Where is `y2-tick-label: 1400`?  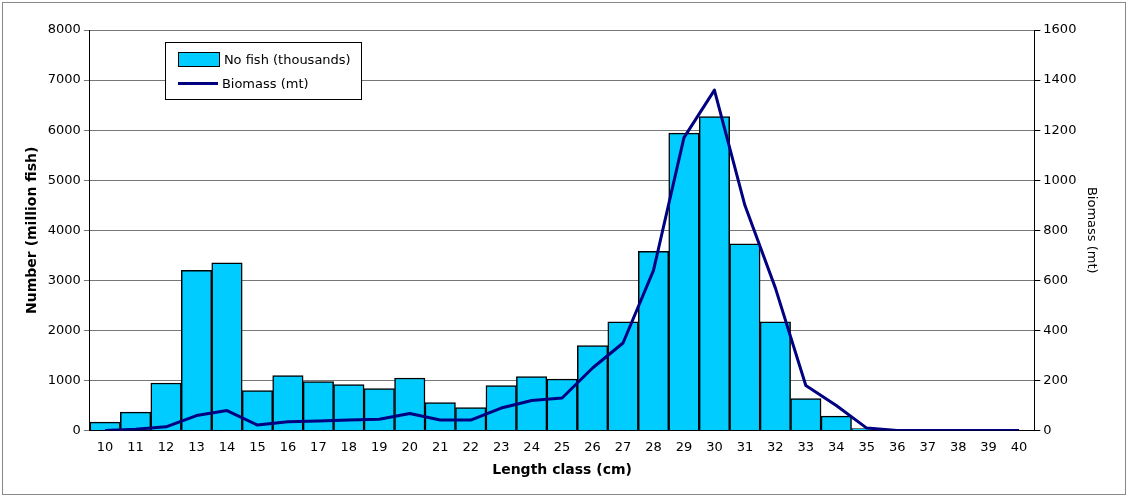 y2-tick-label: 1400 is located at coordinates (1060, 79).